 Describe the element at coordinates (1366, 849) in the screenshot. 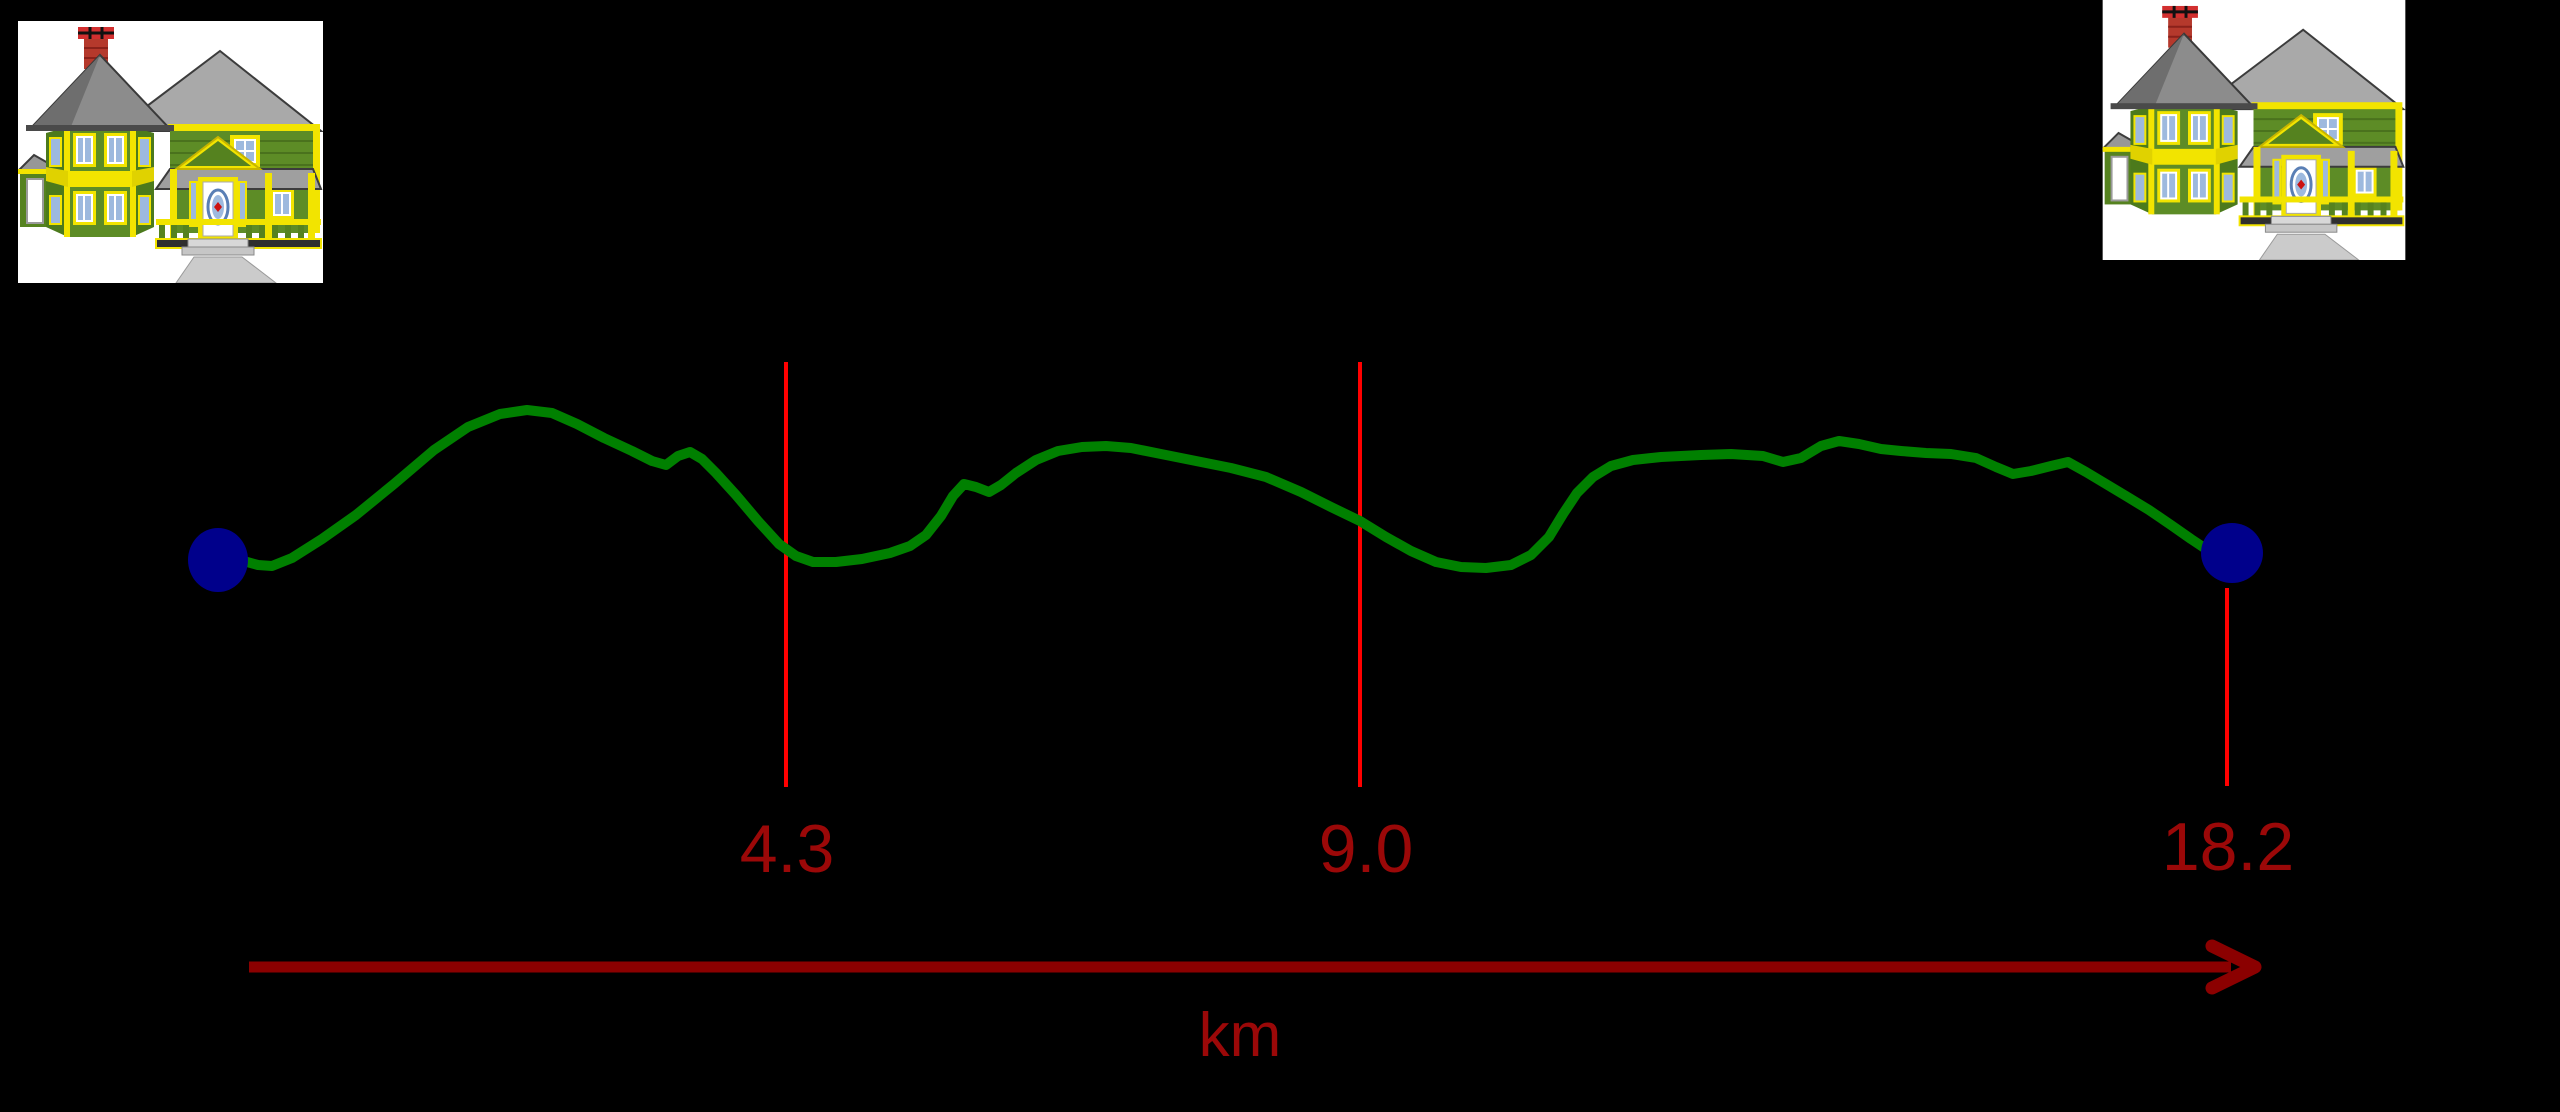

I see `marker-label-1: 9.0` at that location.